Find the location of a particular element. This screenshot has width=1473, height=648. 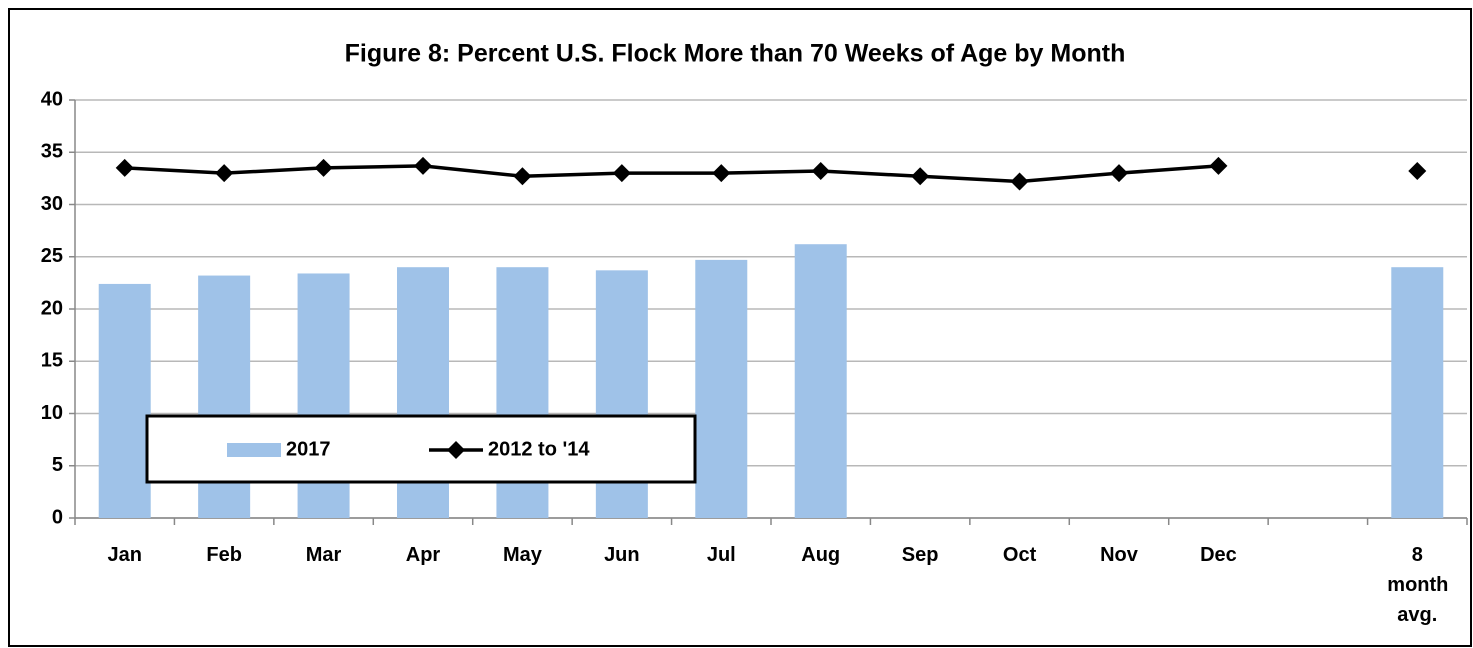

x-tick-label: May is located at coordinates (522, 555).